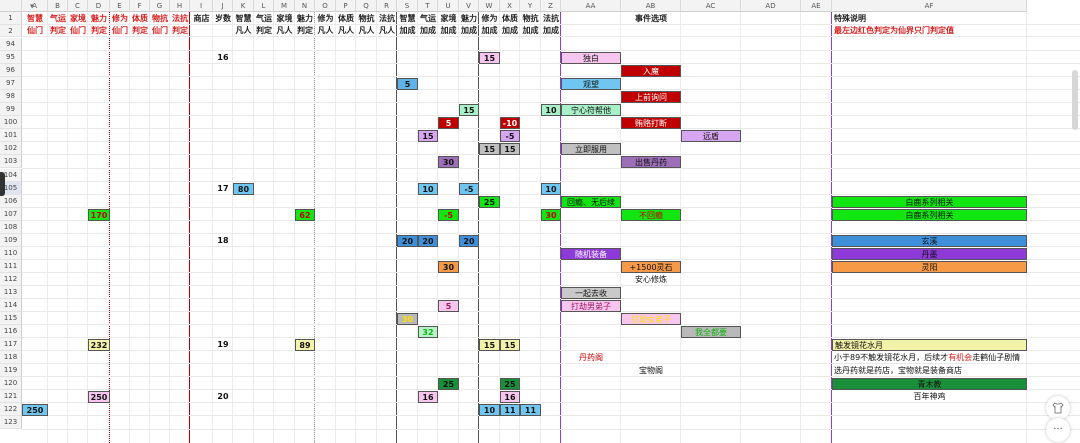  Describe the element at coordinates (448, 306) in the screenshot. I see `cell-u-114: 5` at that location.